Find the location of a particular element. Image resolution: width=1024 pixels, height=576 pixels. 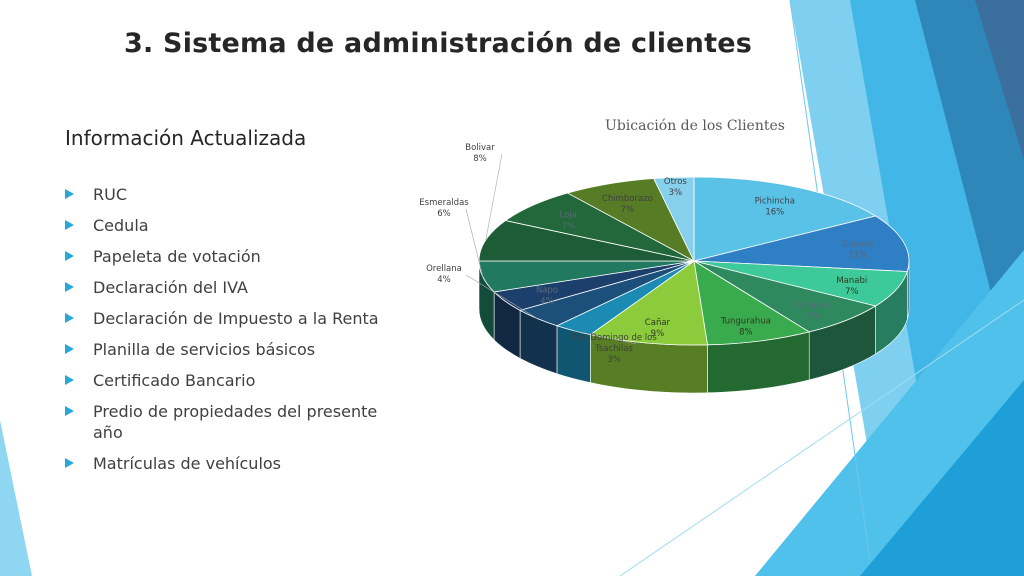

pie-label: Tungurahua 8% is located at coordinates (745, 326).